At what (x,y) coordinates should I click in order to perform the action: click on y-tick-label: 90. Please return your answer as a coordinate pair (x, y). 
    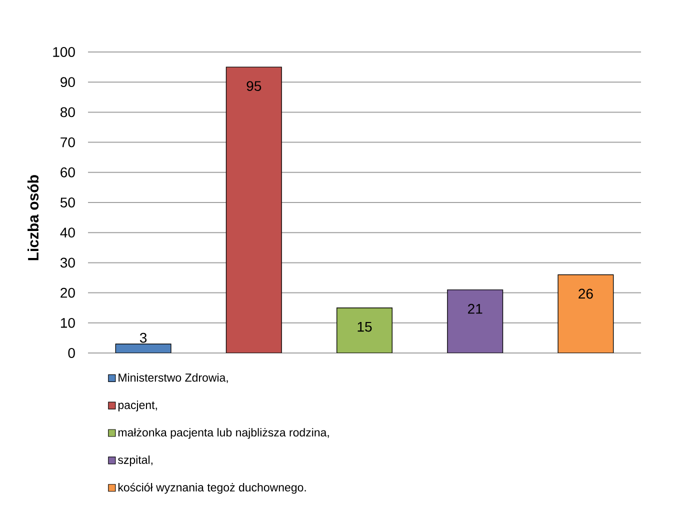
    Looking at the image, I should click on (67, 82).